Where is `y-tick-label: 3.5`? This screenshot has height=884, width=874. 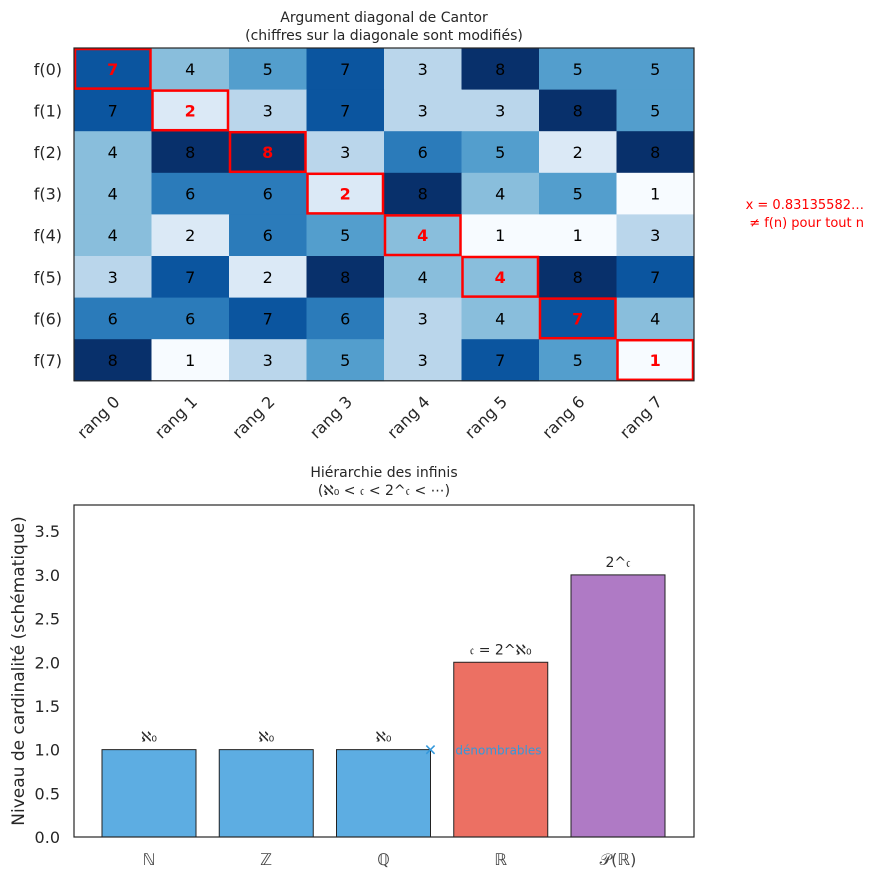 y-tick-label: 3.5 is located at coordinates (47, 531).